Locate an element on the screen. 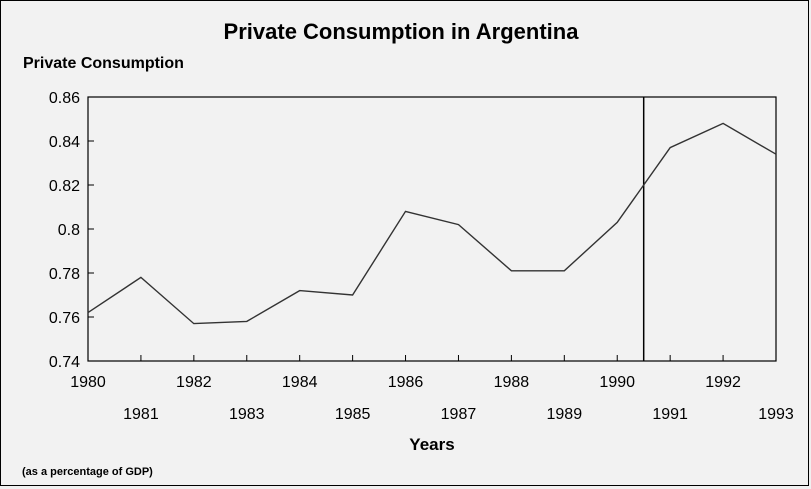 This screenshot has height=489, width=811. y-tick-label: 0.8 is located at coordinates (69, 230).